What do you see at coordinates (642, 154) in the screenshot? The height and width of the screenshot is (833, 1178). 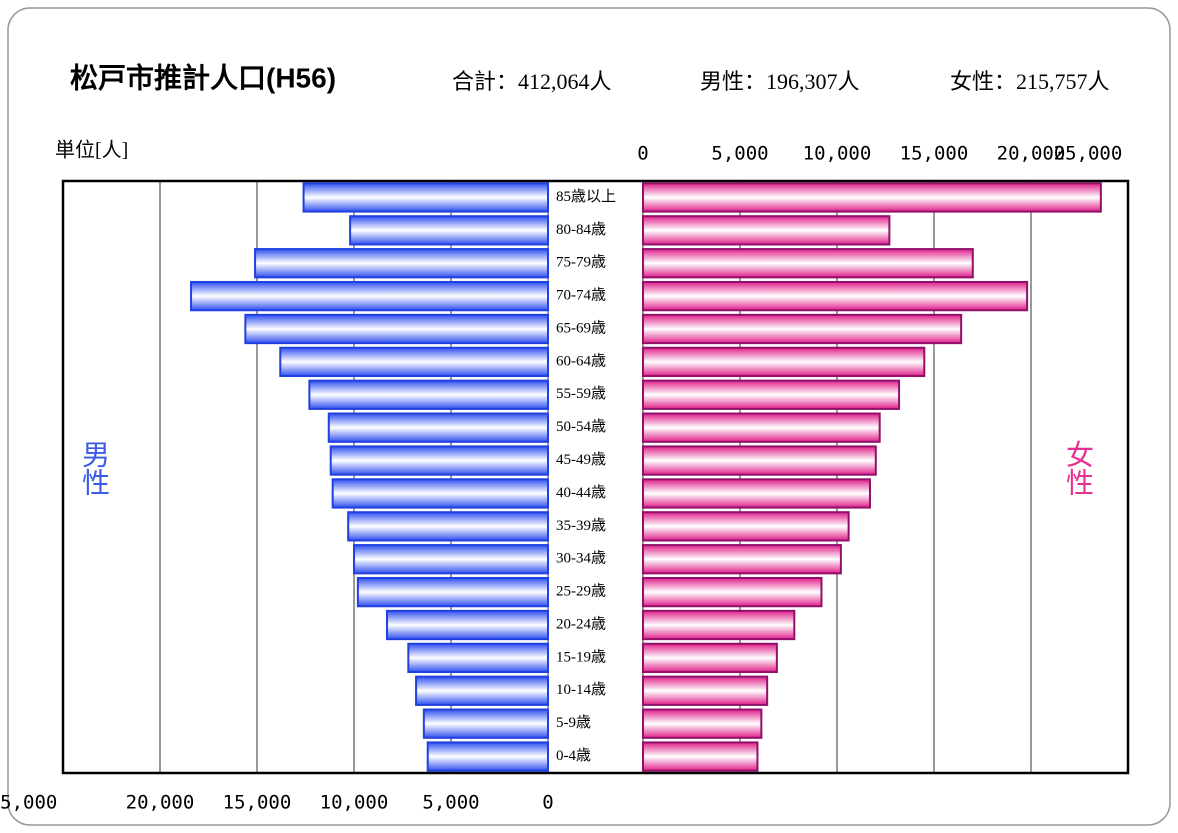 I see `x2-tick-label: 0` at bounding box center [642, 154].